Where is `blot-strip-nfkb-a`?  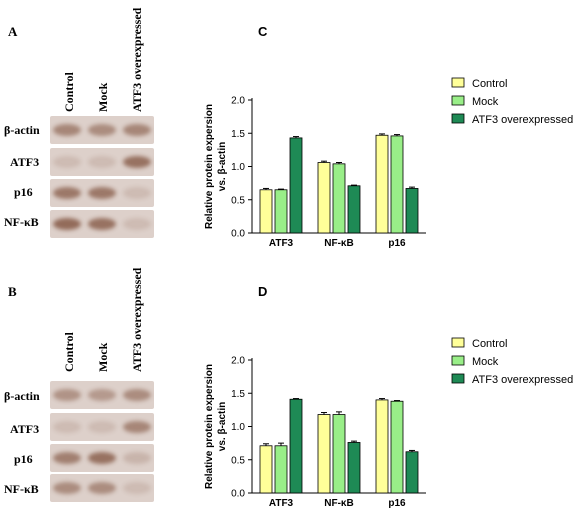
blot-strip-nfkb-a is located at coordinates (102, 224).